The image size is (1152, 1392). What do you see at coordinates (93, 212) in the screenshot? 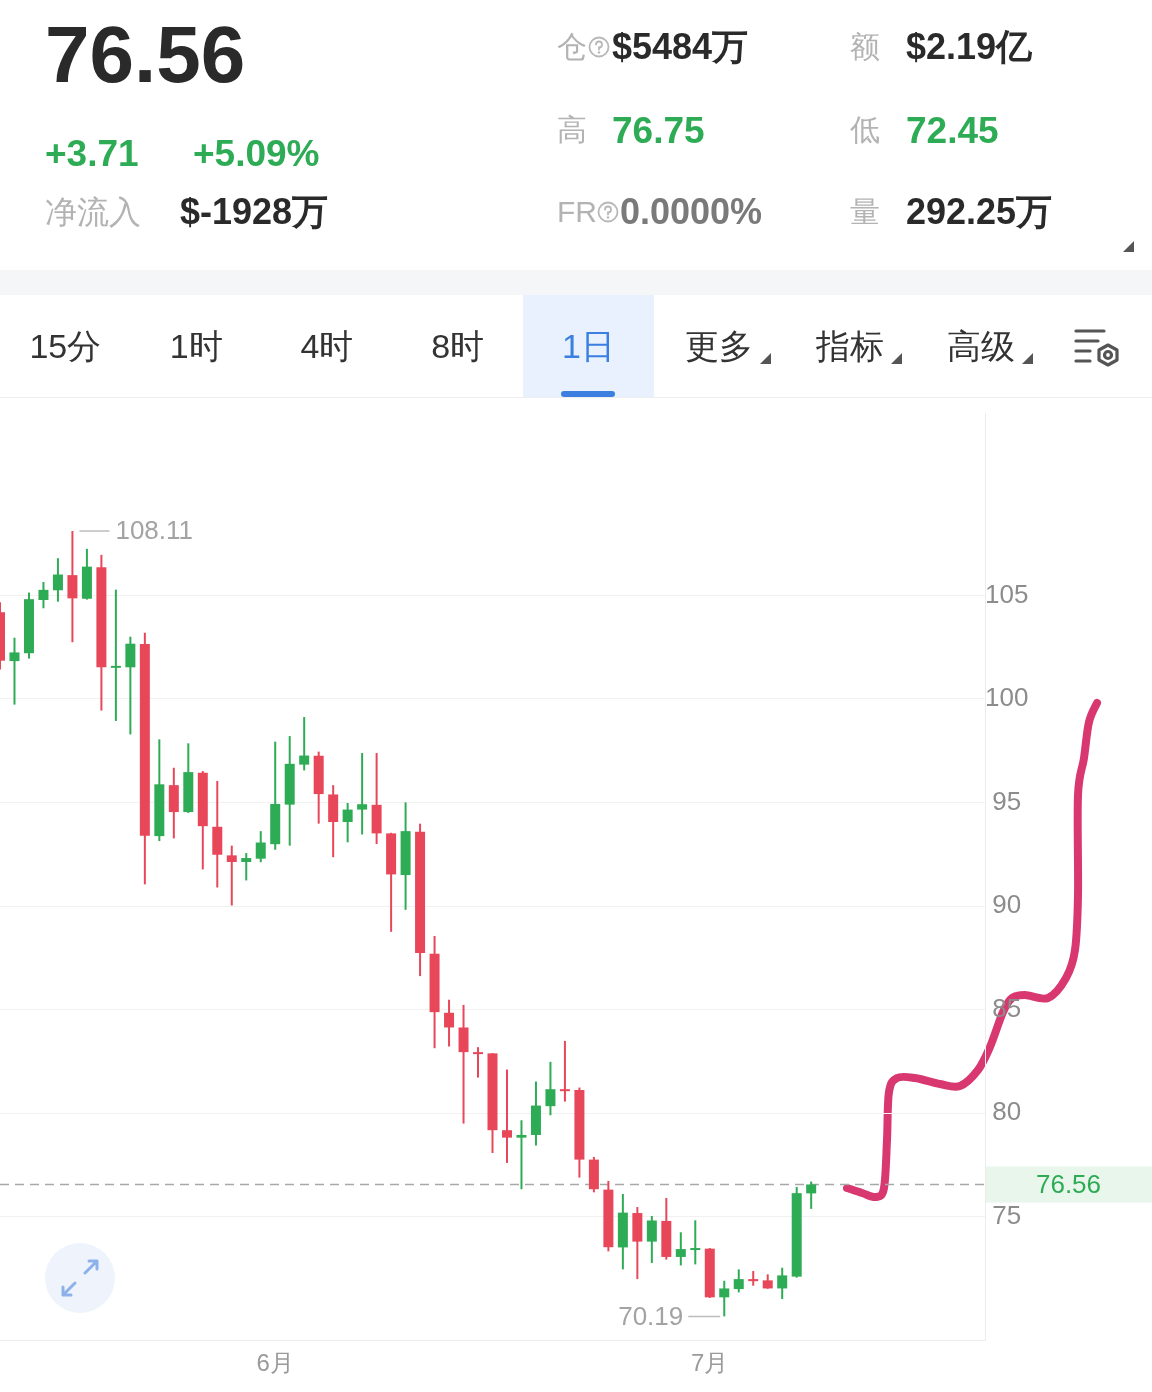
I see `text: 净流入` at bounding box center [93, 212].